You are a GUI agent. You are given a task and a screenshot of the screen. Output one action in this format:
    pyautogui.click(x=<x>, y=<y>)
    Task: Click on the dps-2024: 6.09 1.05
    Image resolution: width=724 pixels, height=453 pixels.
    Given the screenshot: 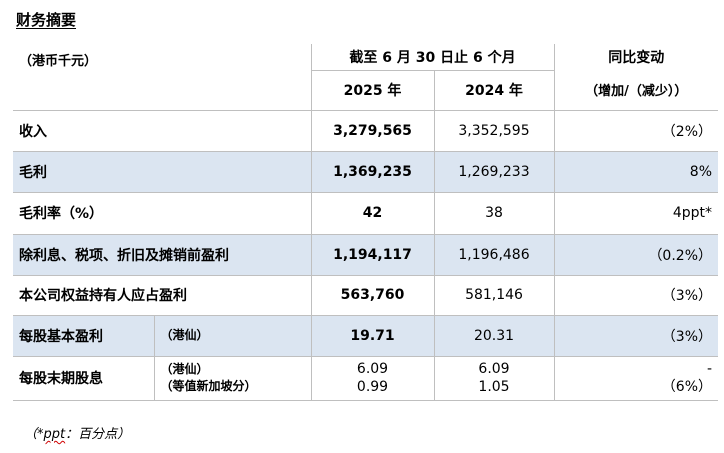 What is the action you would take?
    pyautogui.click(x=494, y=378)
    